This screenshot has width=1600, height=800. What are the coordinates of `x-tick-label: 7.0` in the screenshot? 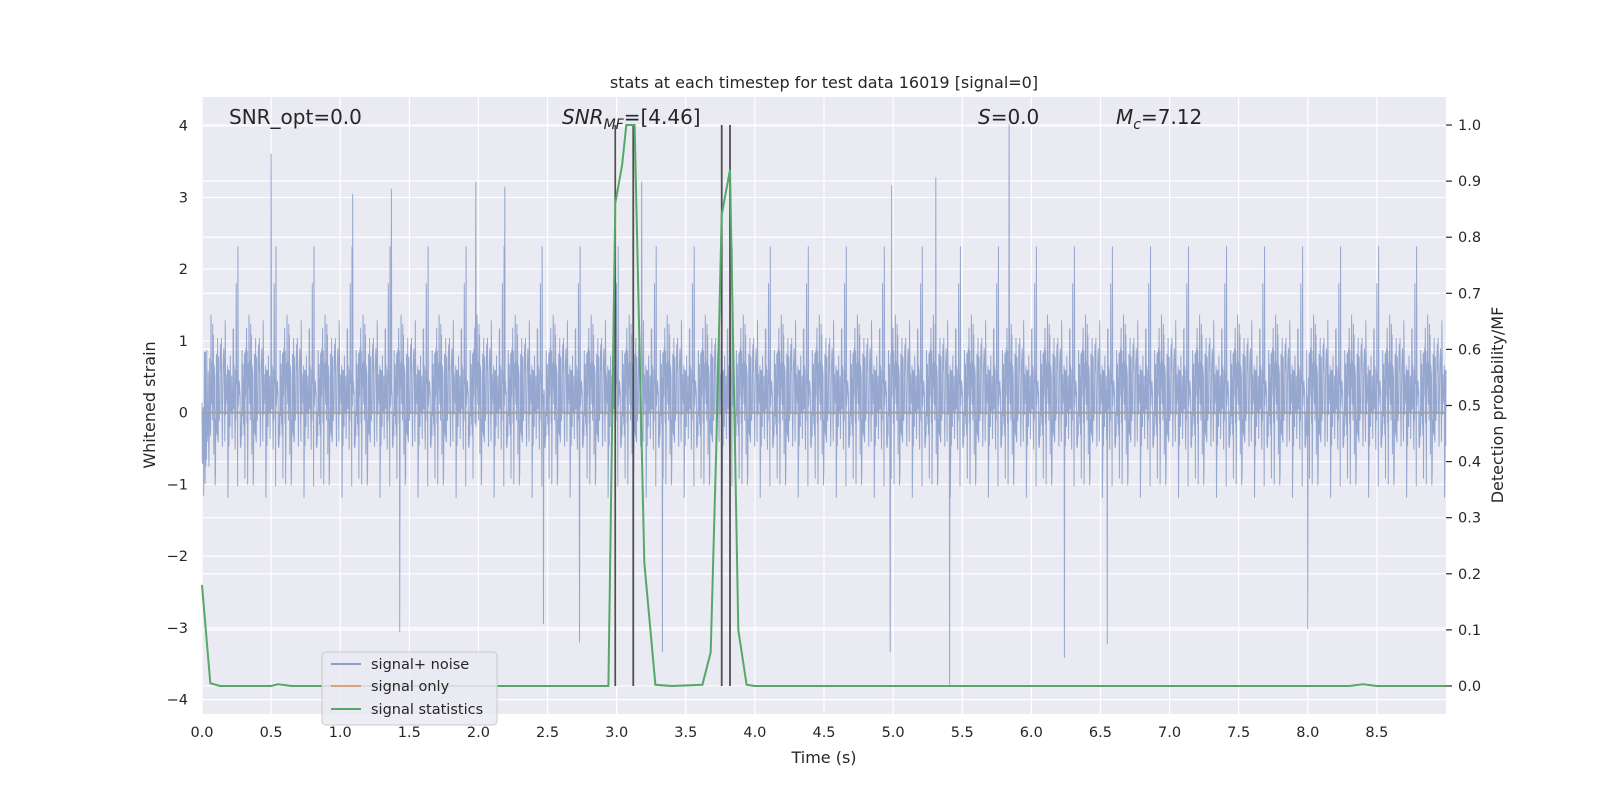 It's located at (1169, 733).